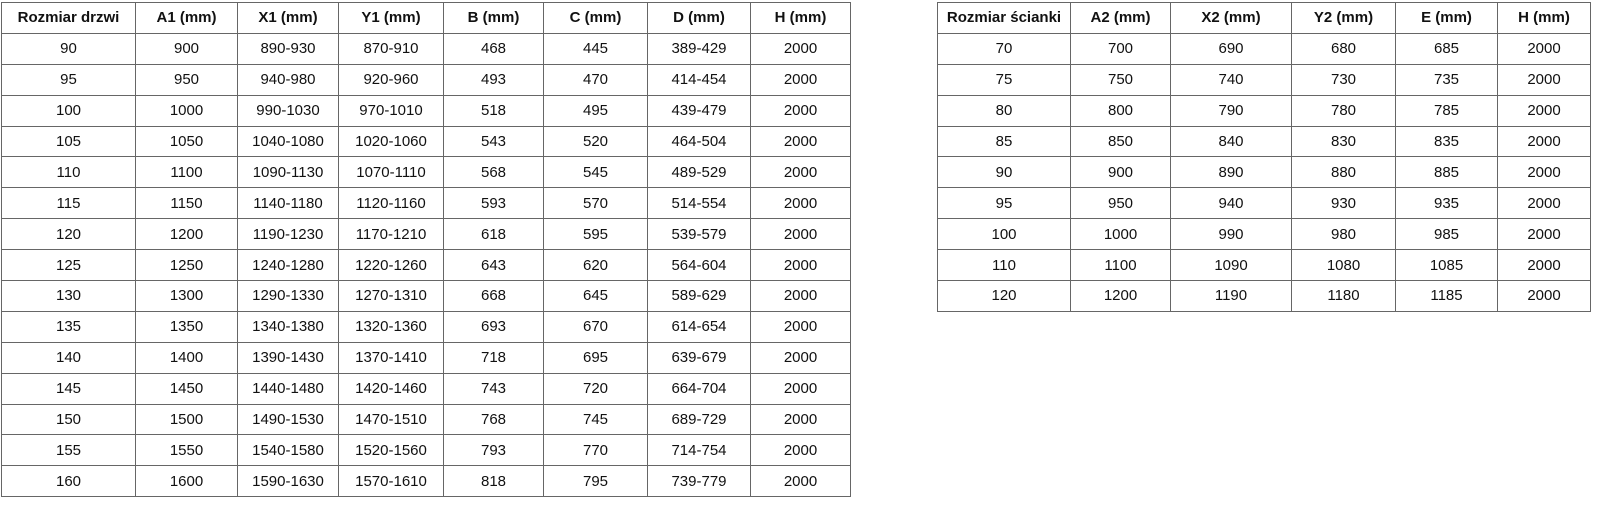 Image resolution: width=1600 pixels, height=514 pixels. I want to click on table-row: 95 950 940-980 920-960 493 470 414-454 2000, so click(426, 79).